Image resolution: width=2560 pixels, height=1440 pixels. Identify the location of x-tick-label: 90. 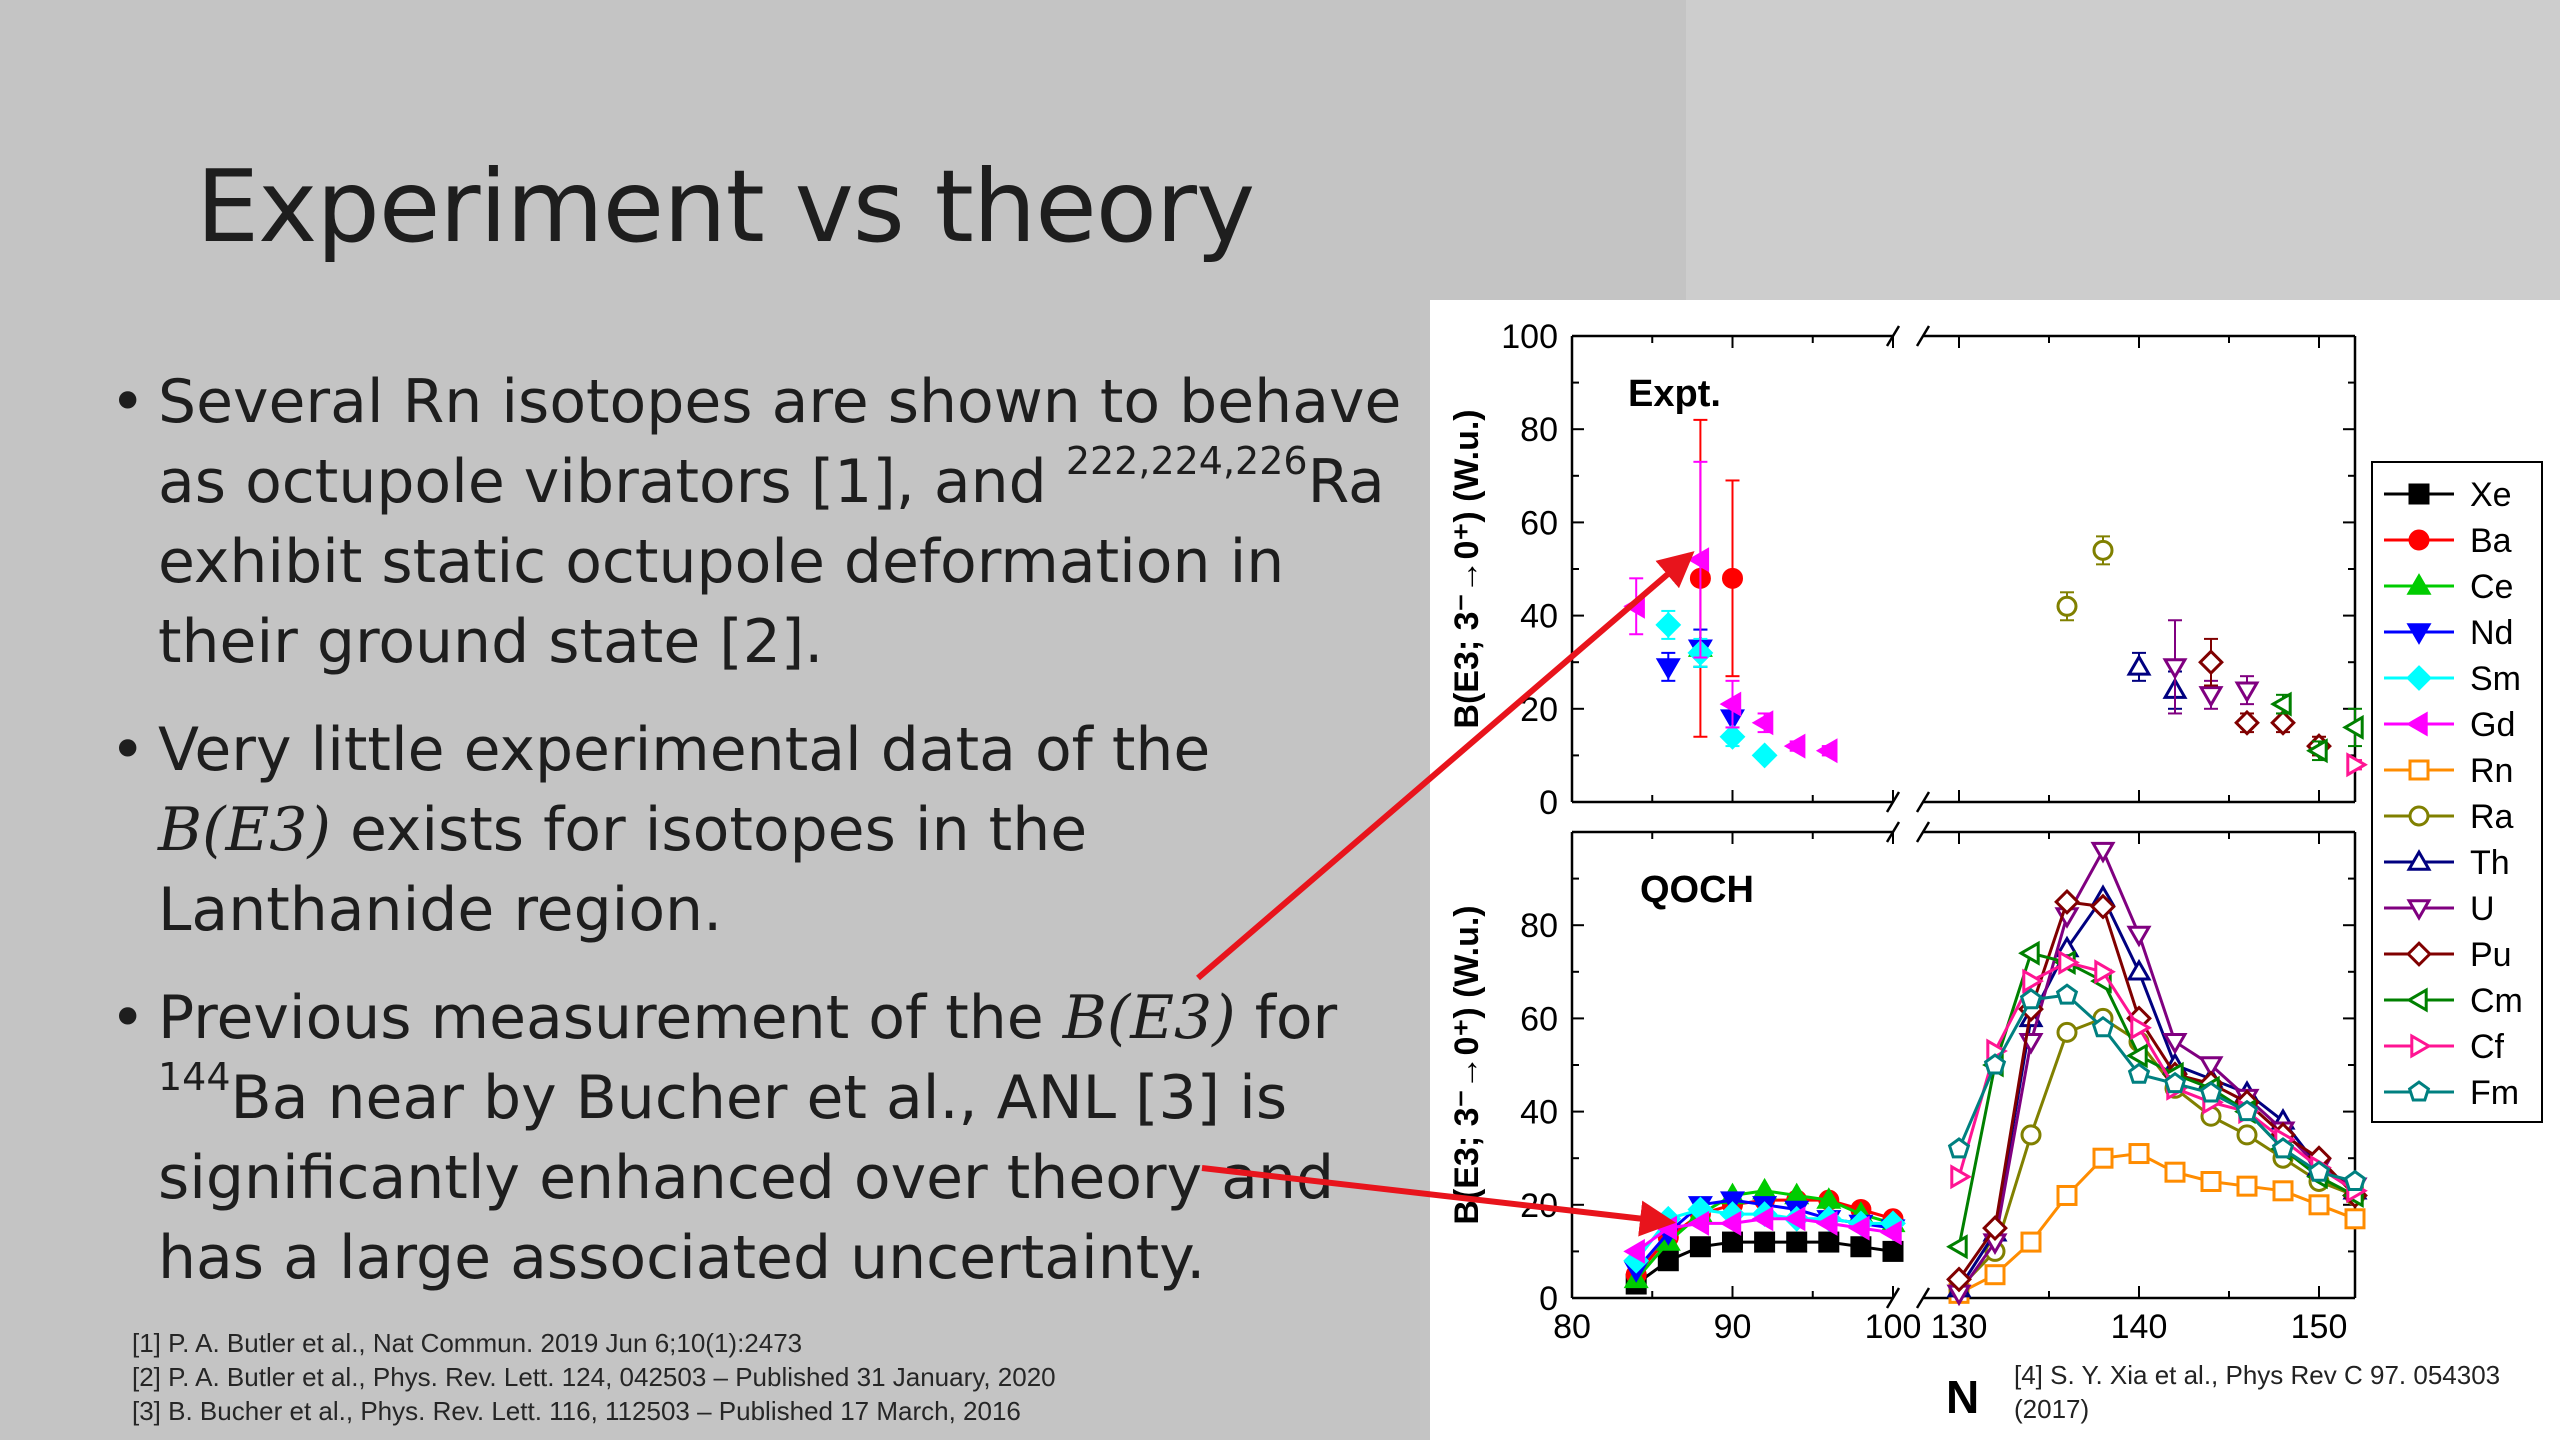
(1733, 1327).